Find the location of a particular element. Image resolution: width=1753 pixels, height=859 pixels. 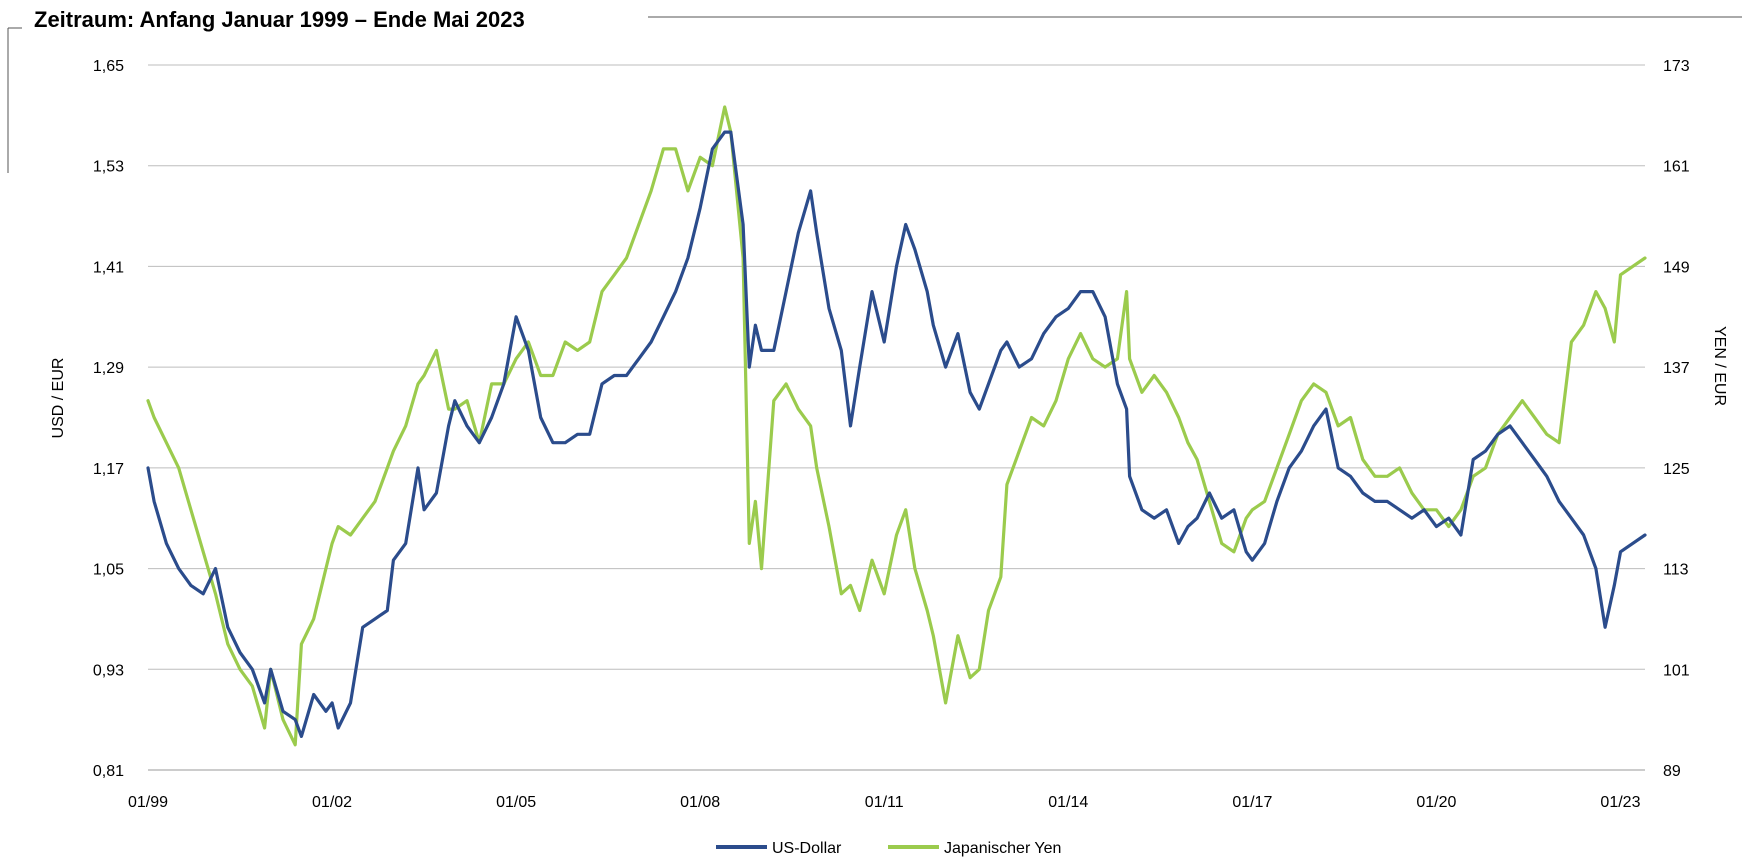

legend-label-japanischer-yen: Japanischer Yen is located at coordinates (1002, 848).